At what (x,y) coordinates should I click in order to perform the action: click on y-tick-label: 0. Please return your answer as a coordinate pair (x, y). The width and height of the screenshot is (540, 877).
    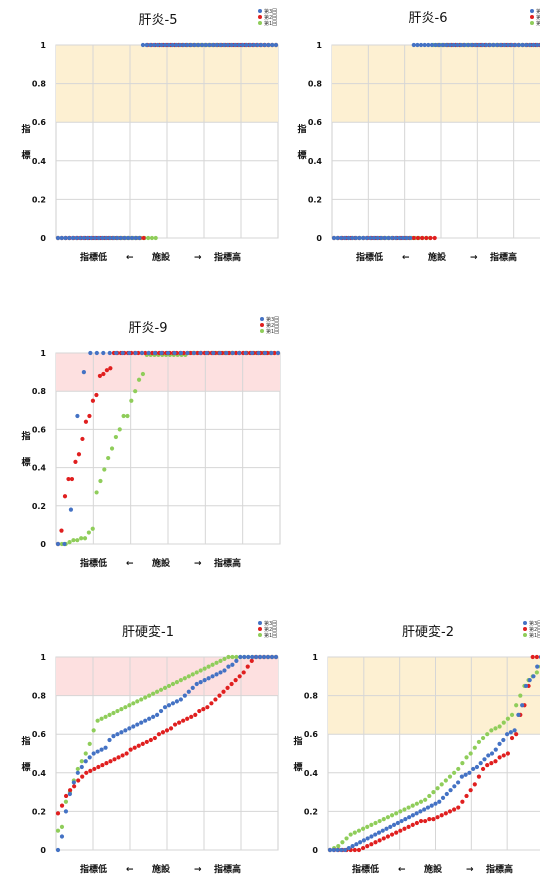
    Looking at the image, I should click on (43, 850).